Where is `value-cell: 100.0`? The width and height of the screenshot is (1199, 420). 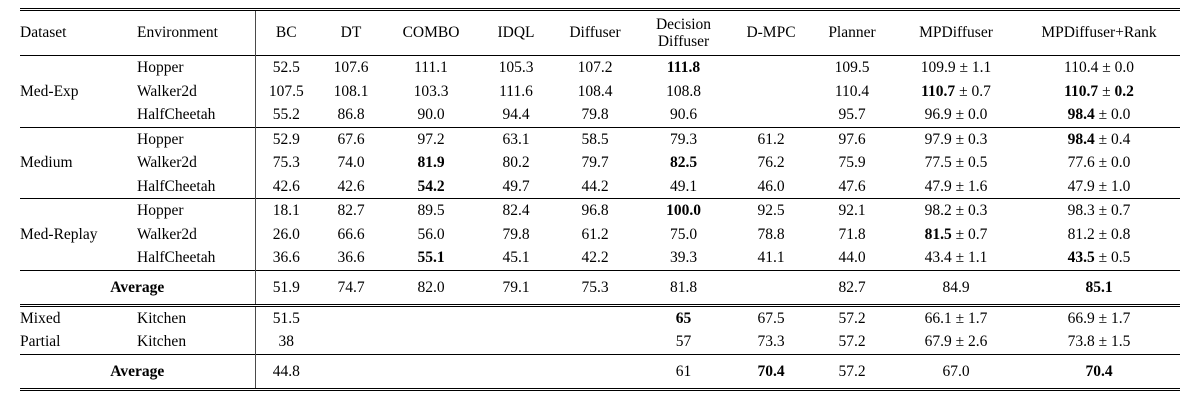 value-cell: 100.0 is located at coordinates (683, 210).